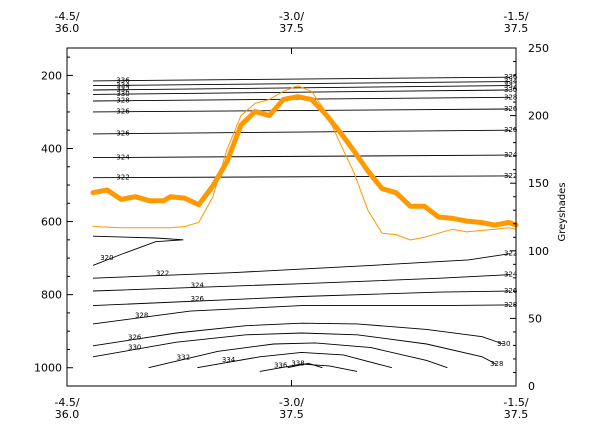 Image resolution: width=600 pixels, height=445 pixels. I want to click on y-tick-label-right: 200, so click(538, 116).